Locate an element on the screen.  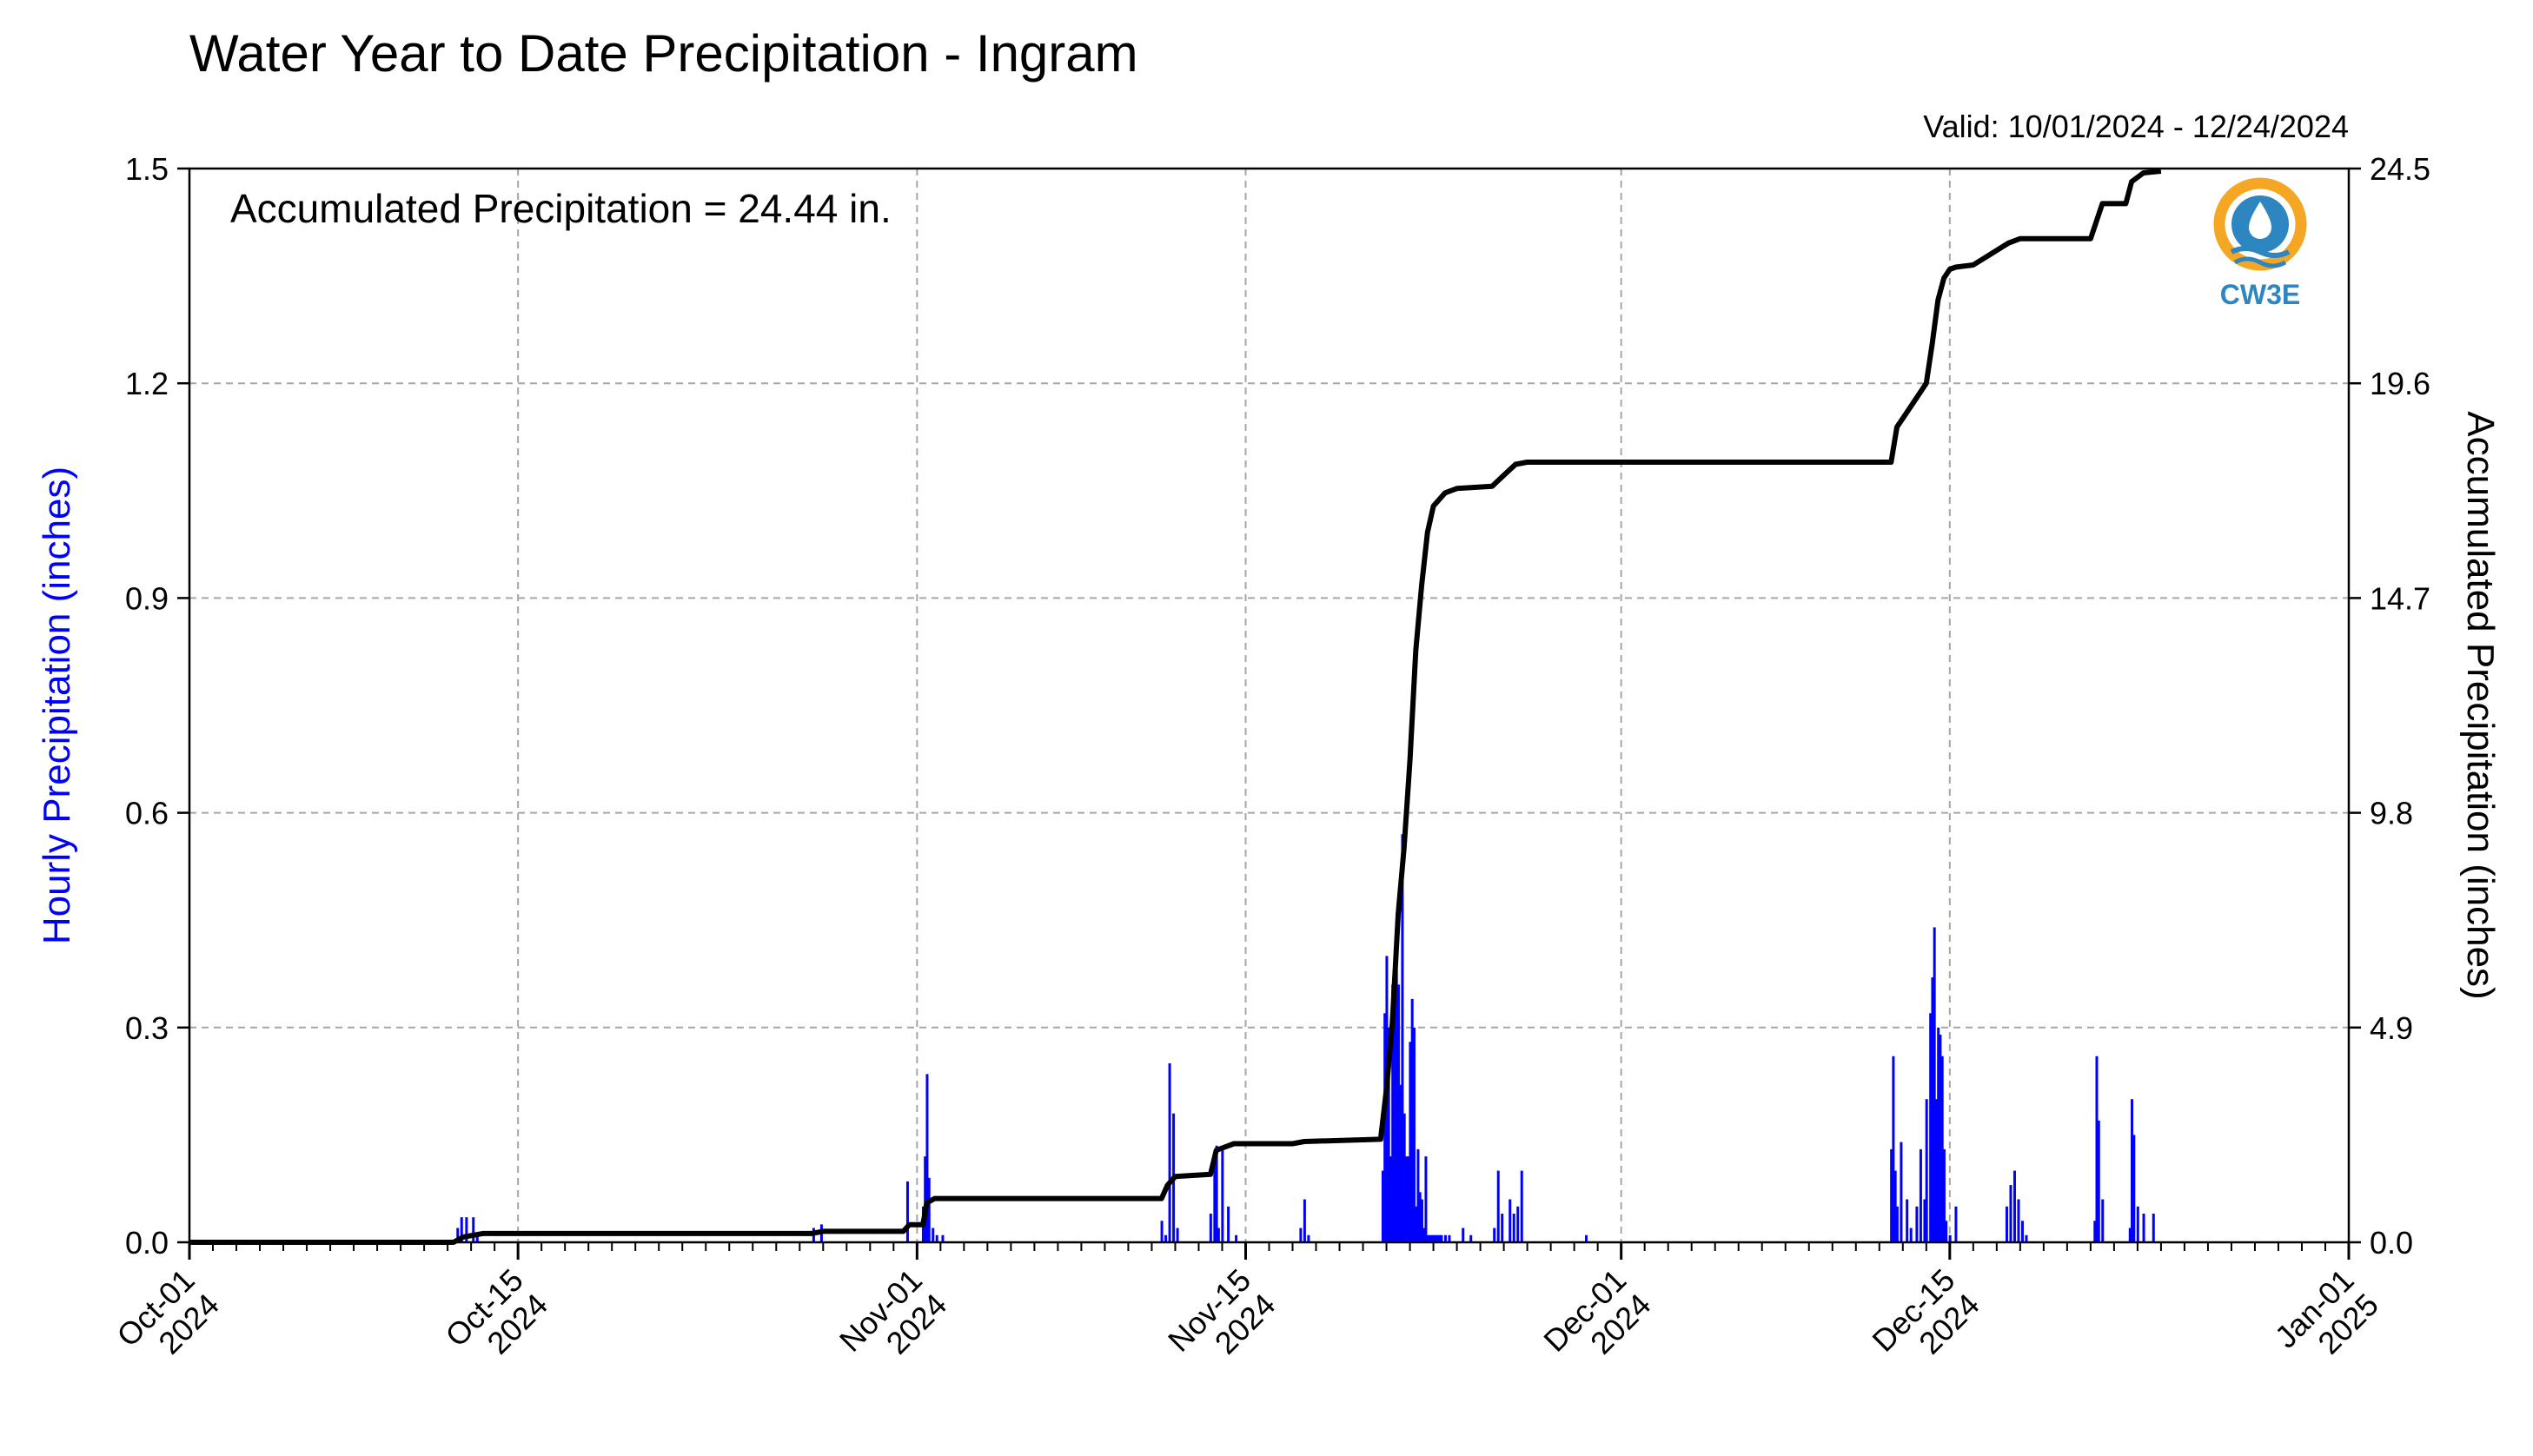
y2-tick-label: 4.9 is located at coordinates (2391, 1028).